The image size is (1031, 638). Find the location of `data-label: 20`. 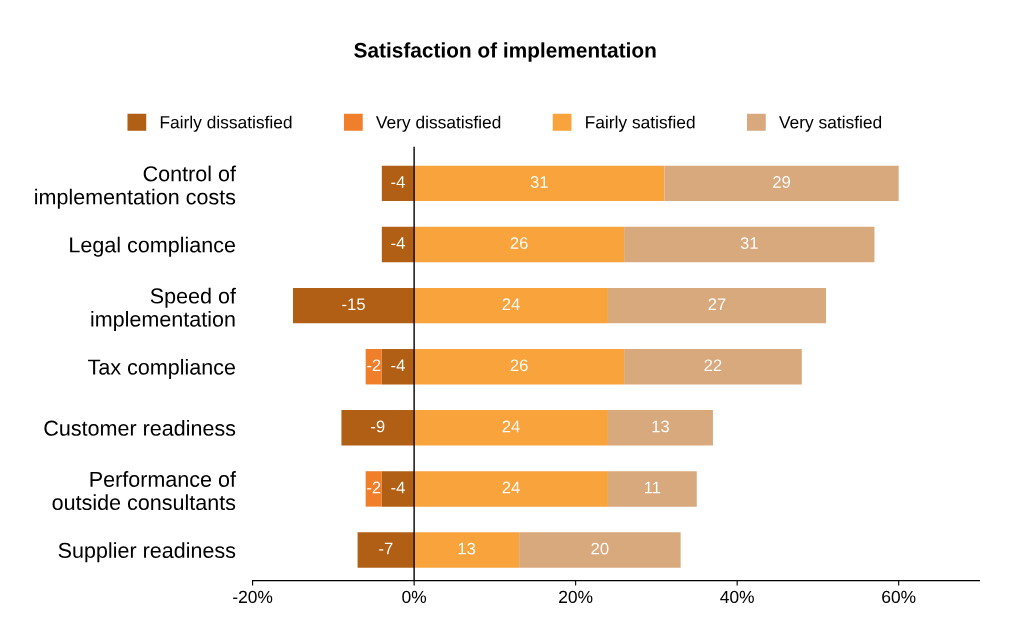

data-label: 20 is located at coordinates (600, 548).